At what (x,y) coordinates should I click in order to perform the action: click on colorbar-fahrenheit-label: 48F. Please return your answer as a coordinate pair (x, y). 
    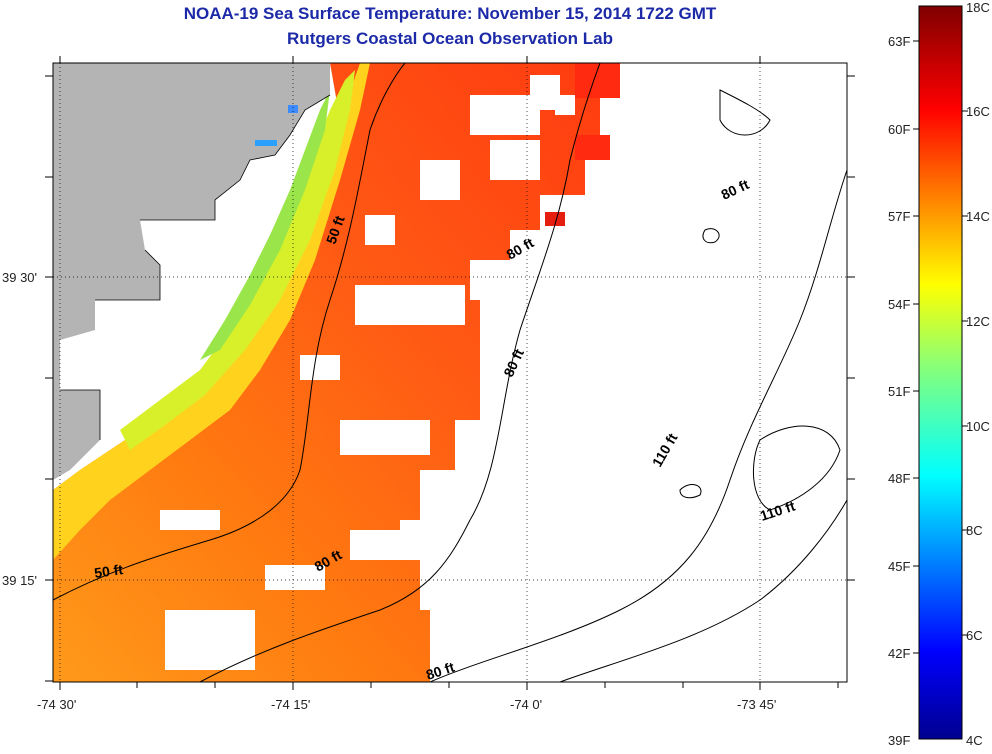
    Looking at the image, I should click on (899, 478).